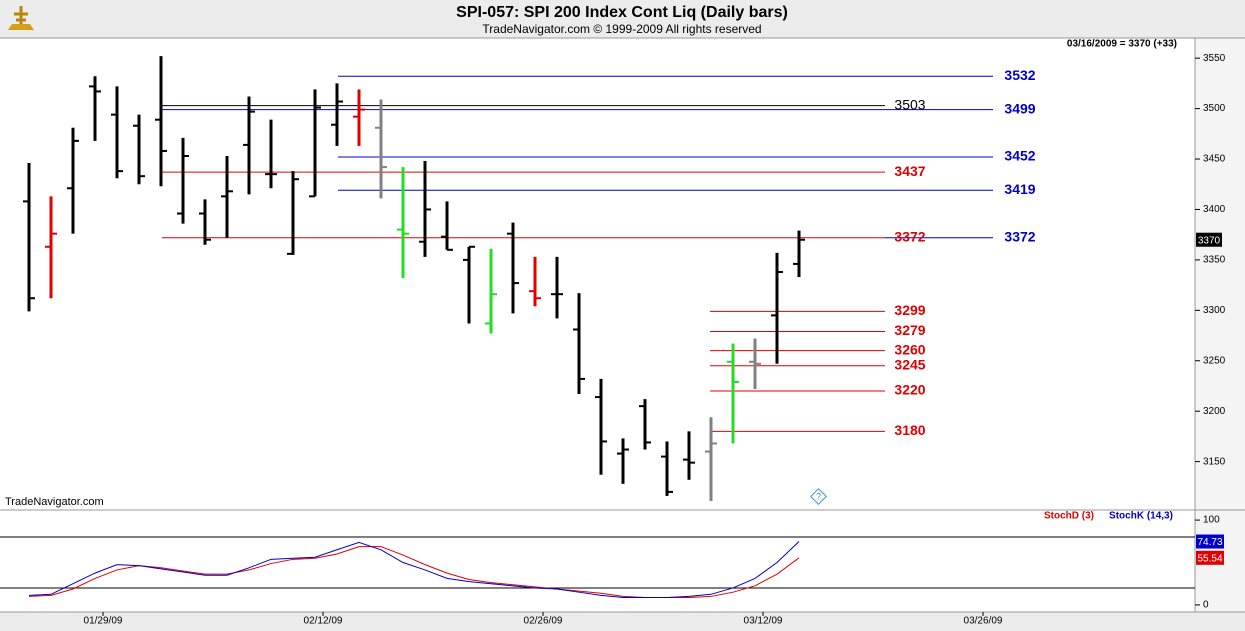  Describe the element at coordinates (909, 349) in the screenshot. I see `level-label: 3260` at that location.